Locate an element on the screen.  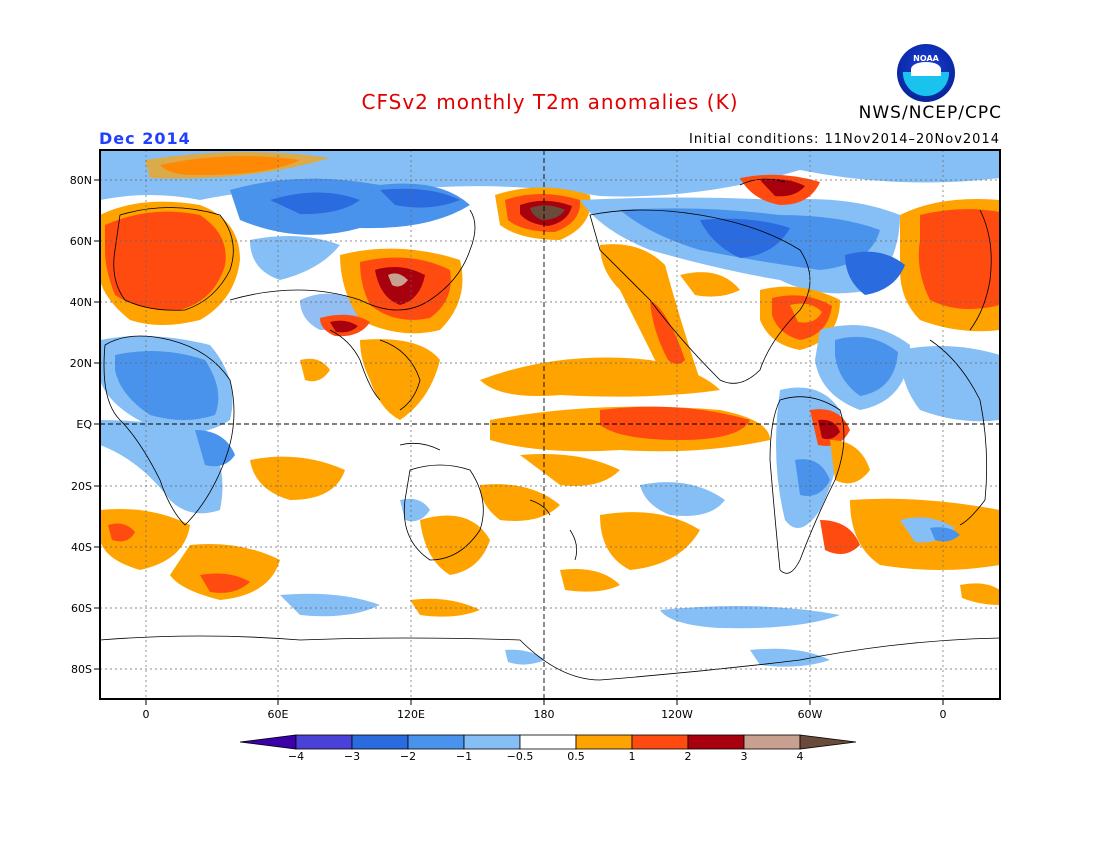
lat-label: EQ is located at coordinates (84, 424).